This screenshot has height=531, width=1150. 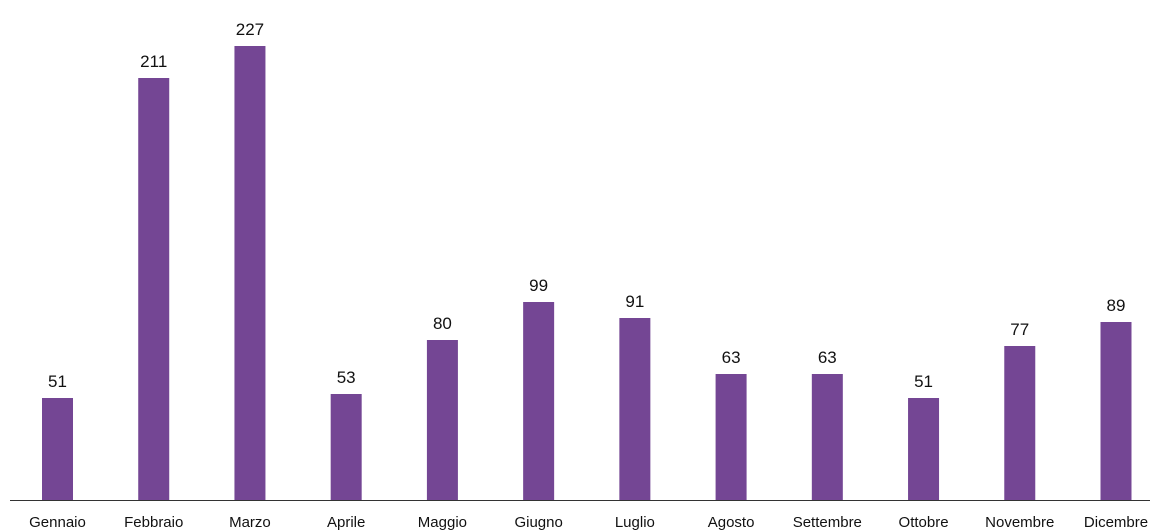 I want to click on bar-settembre, so click(x=827, y=437).